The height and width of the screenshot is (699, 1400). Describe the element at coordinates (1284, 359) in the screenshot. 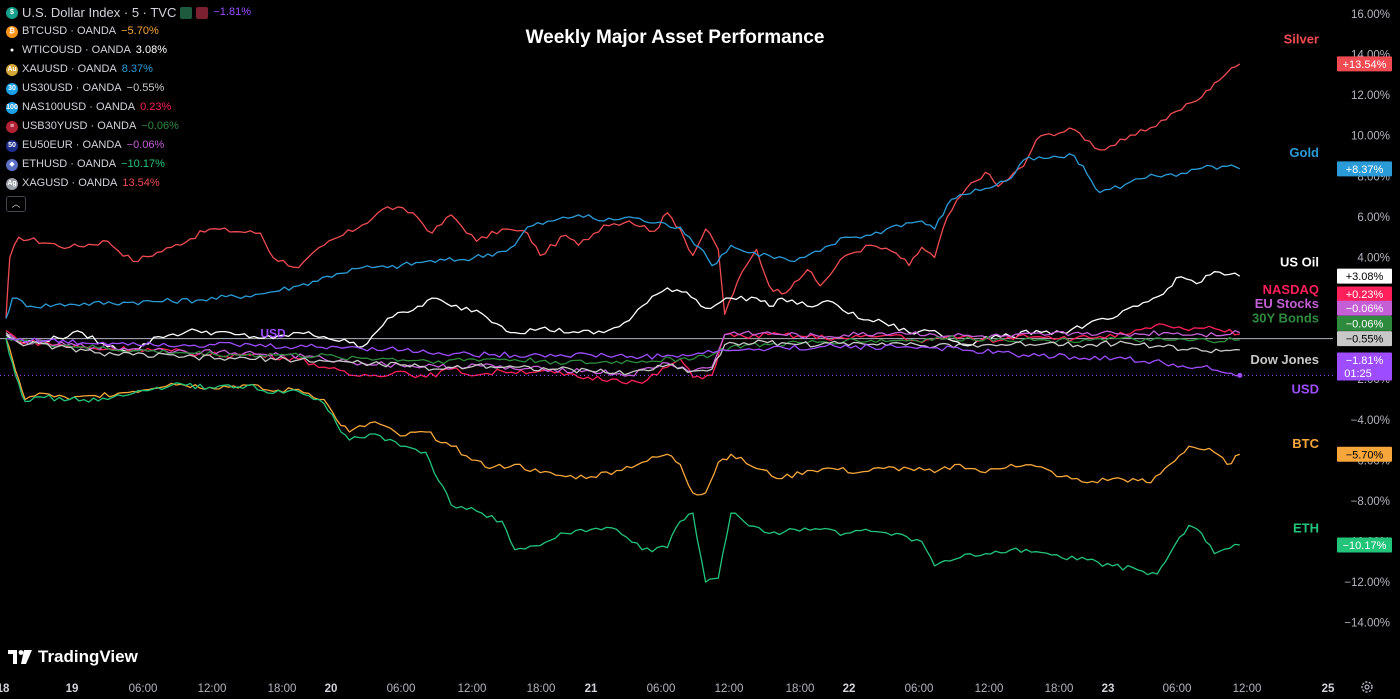

I see `series-label: Dow Jones` at that location.